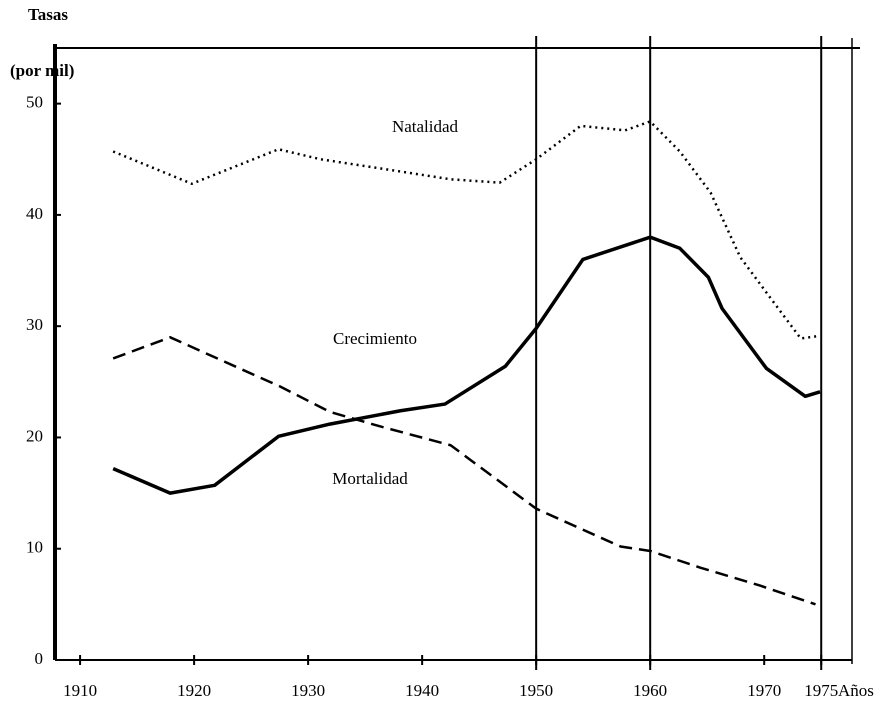 The height and width of the screenshot is (707, 888). I want to click on series-label: Mortalidad, so click(370, 478).